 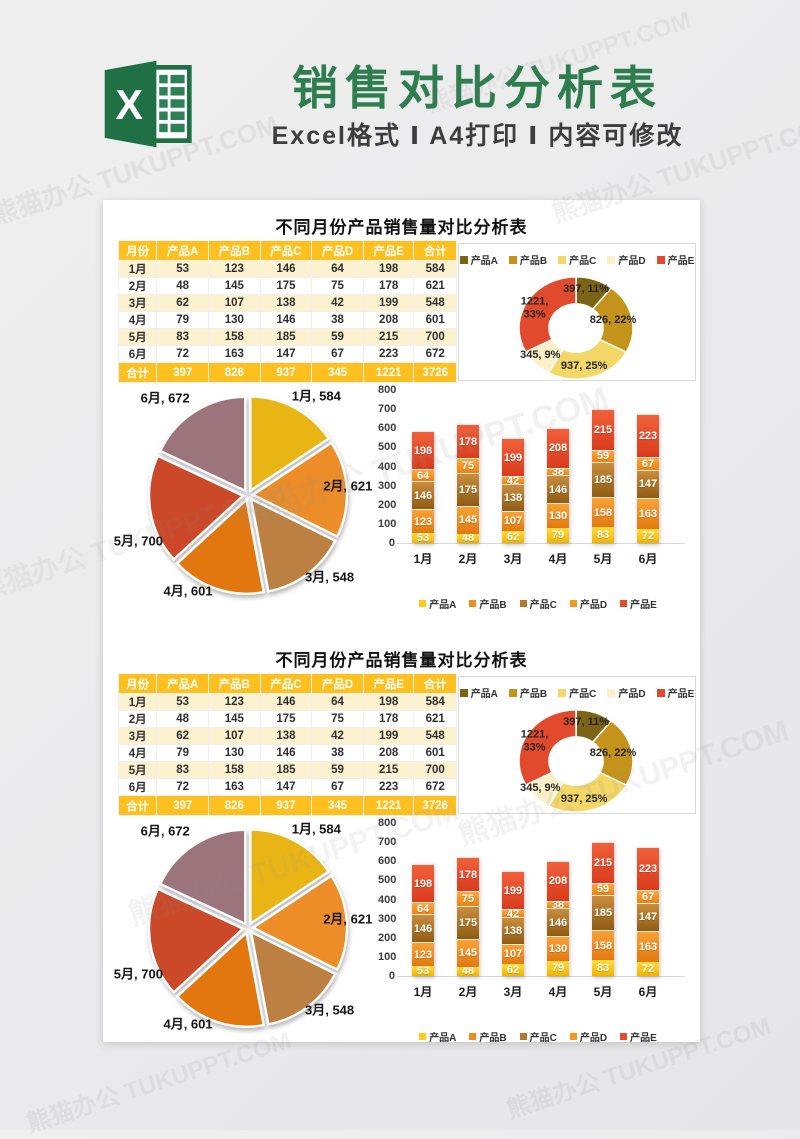 I want to click on bar-segment-value: 107, so click(x=513, y=521).